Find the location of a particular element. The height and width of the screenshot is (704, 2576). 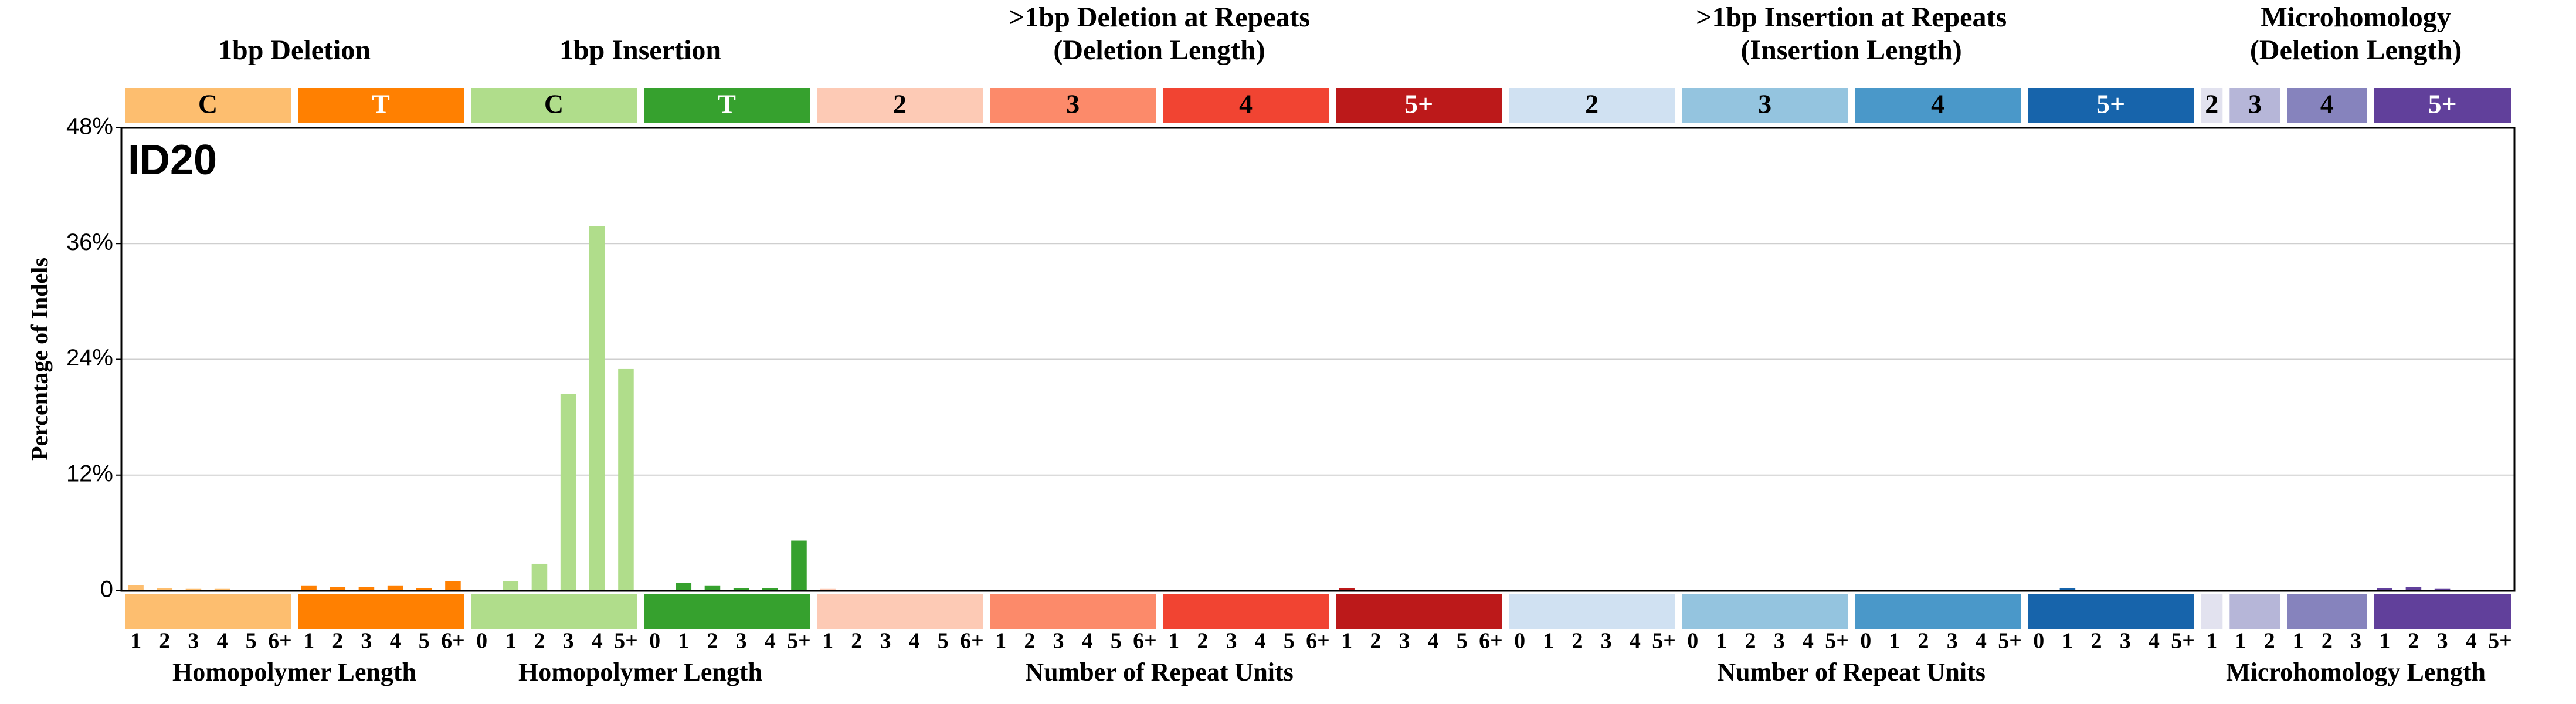

section-title: 1bp Deletion is located at coordinates (294, 50).